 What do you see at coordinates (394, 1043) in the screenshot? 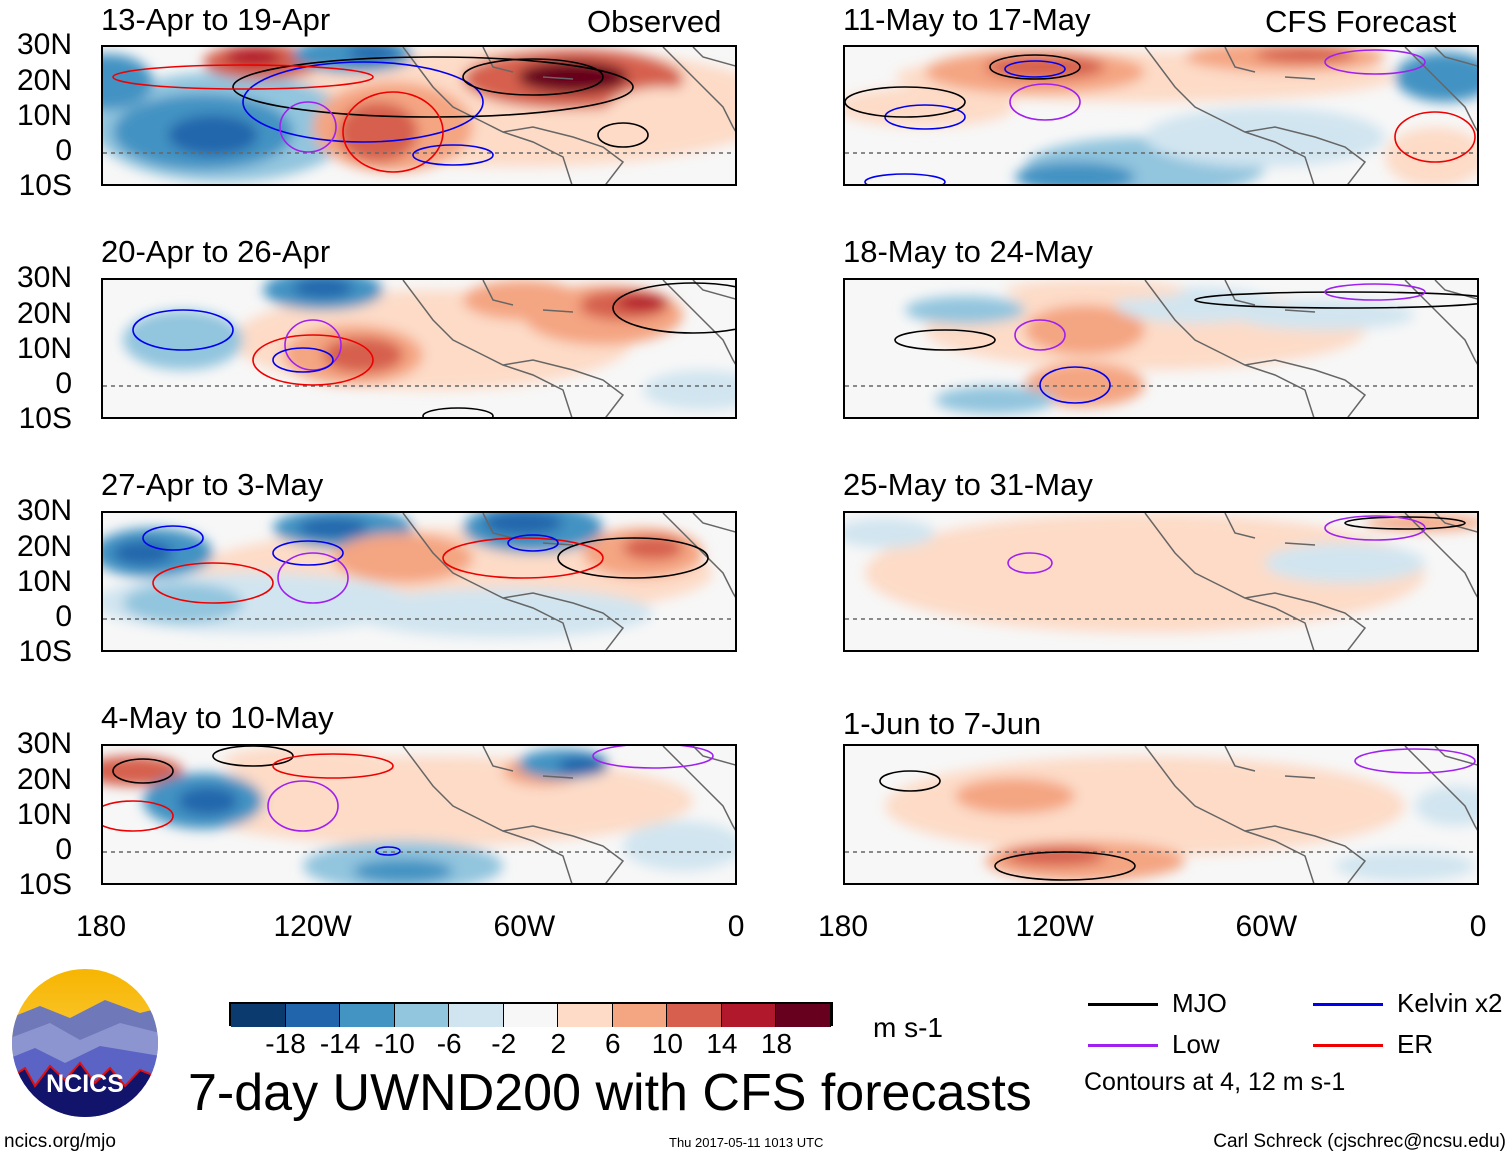
I see `colorbar-tick-label: -10` at bounding box center [394, 1043].